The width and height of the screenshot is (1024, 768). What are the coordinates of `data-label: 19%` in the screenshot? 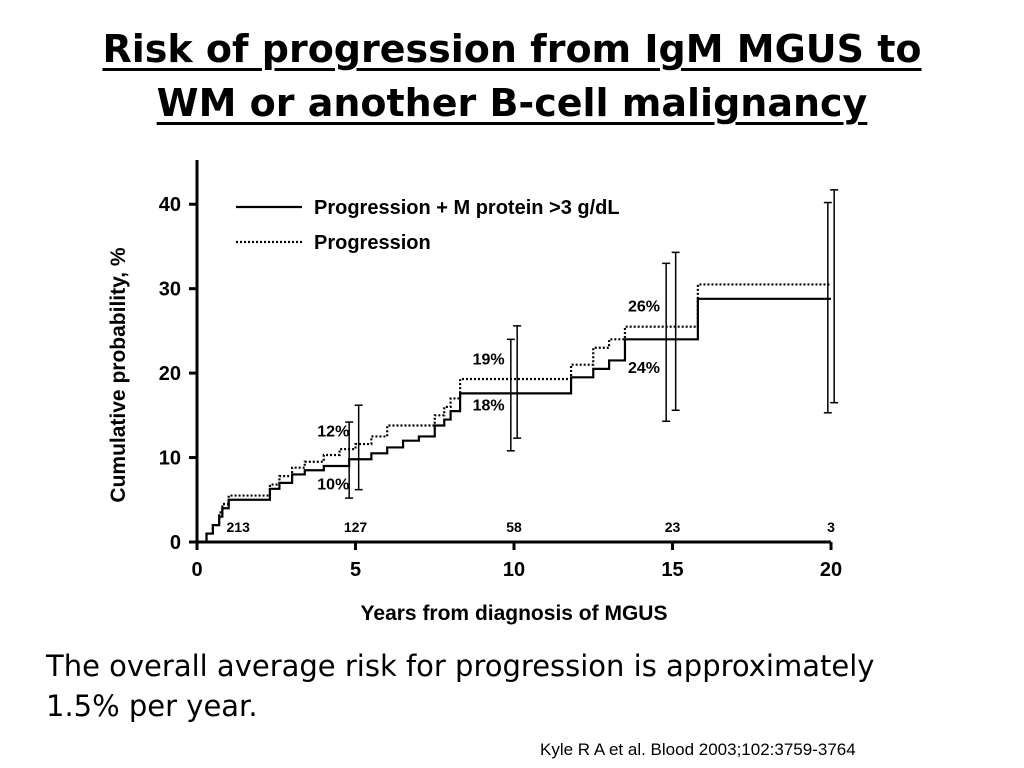 It's located at (489, 360).